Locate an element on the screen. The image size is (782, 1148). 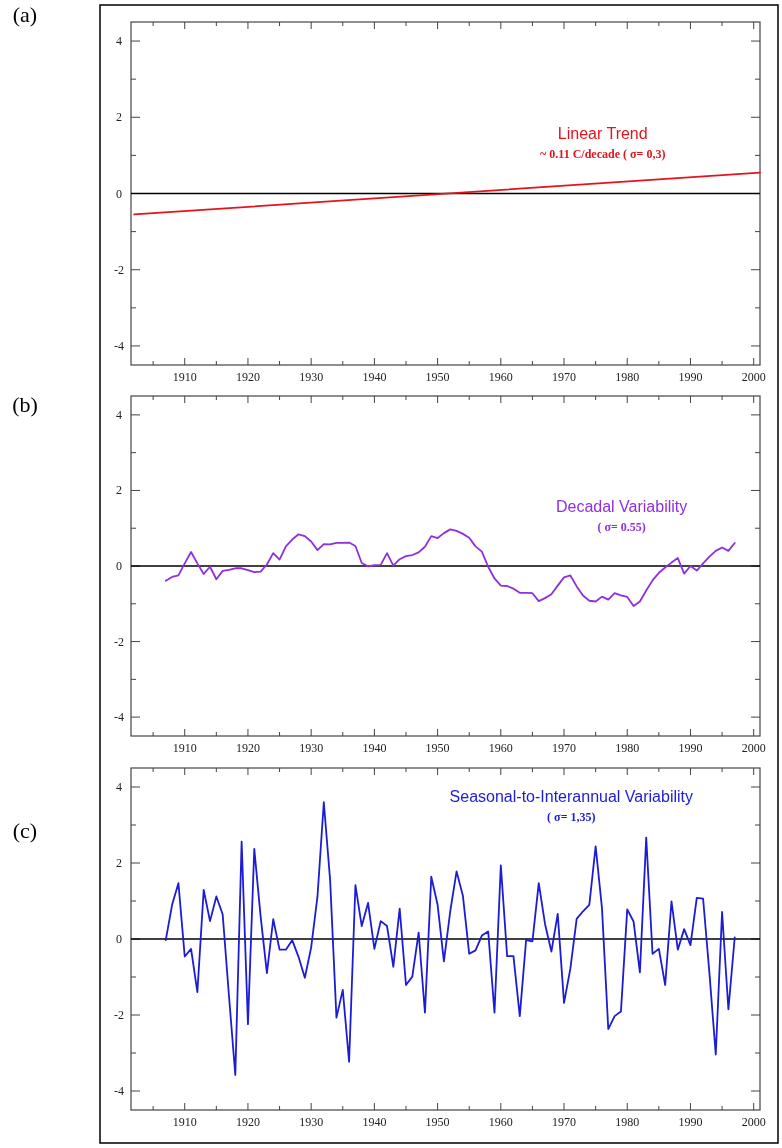
text: Linear Trend is located at coordinates (602, 133).